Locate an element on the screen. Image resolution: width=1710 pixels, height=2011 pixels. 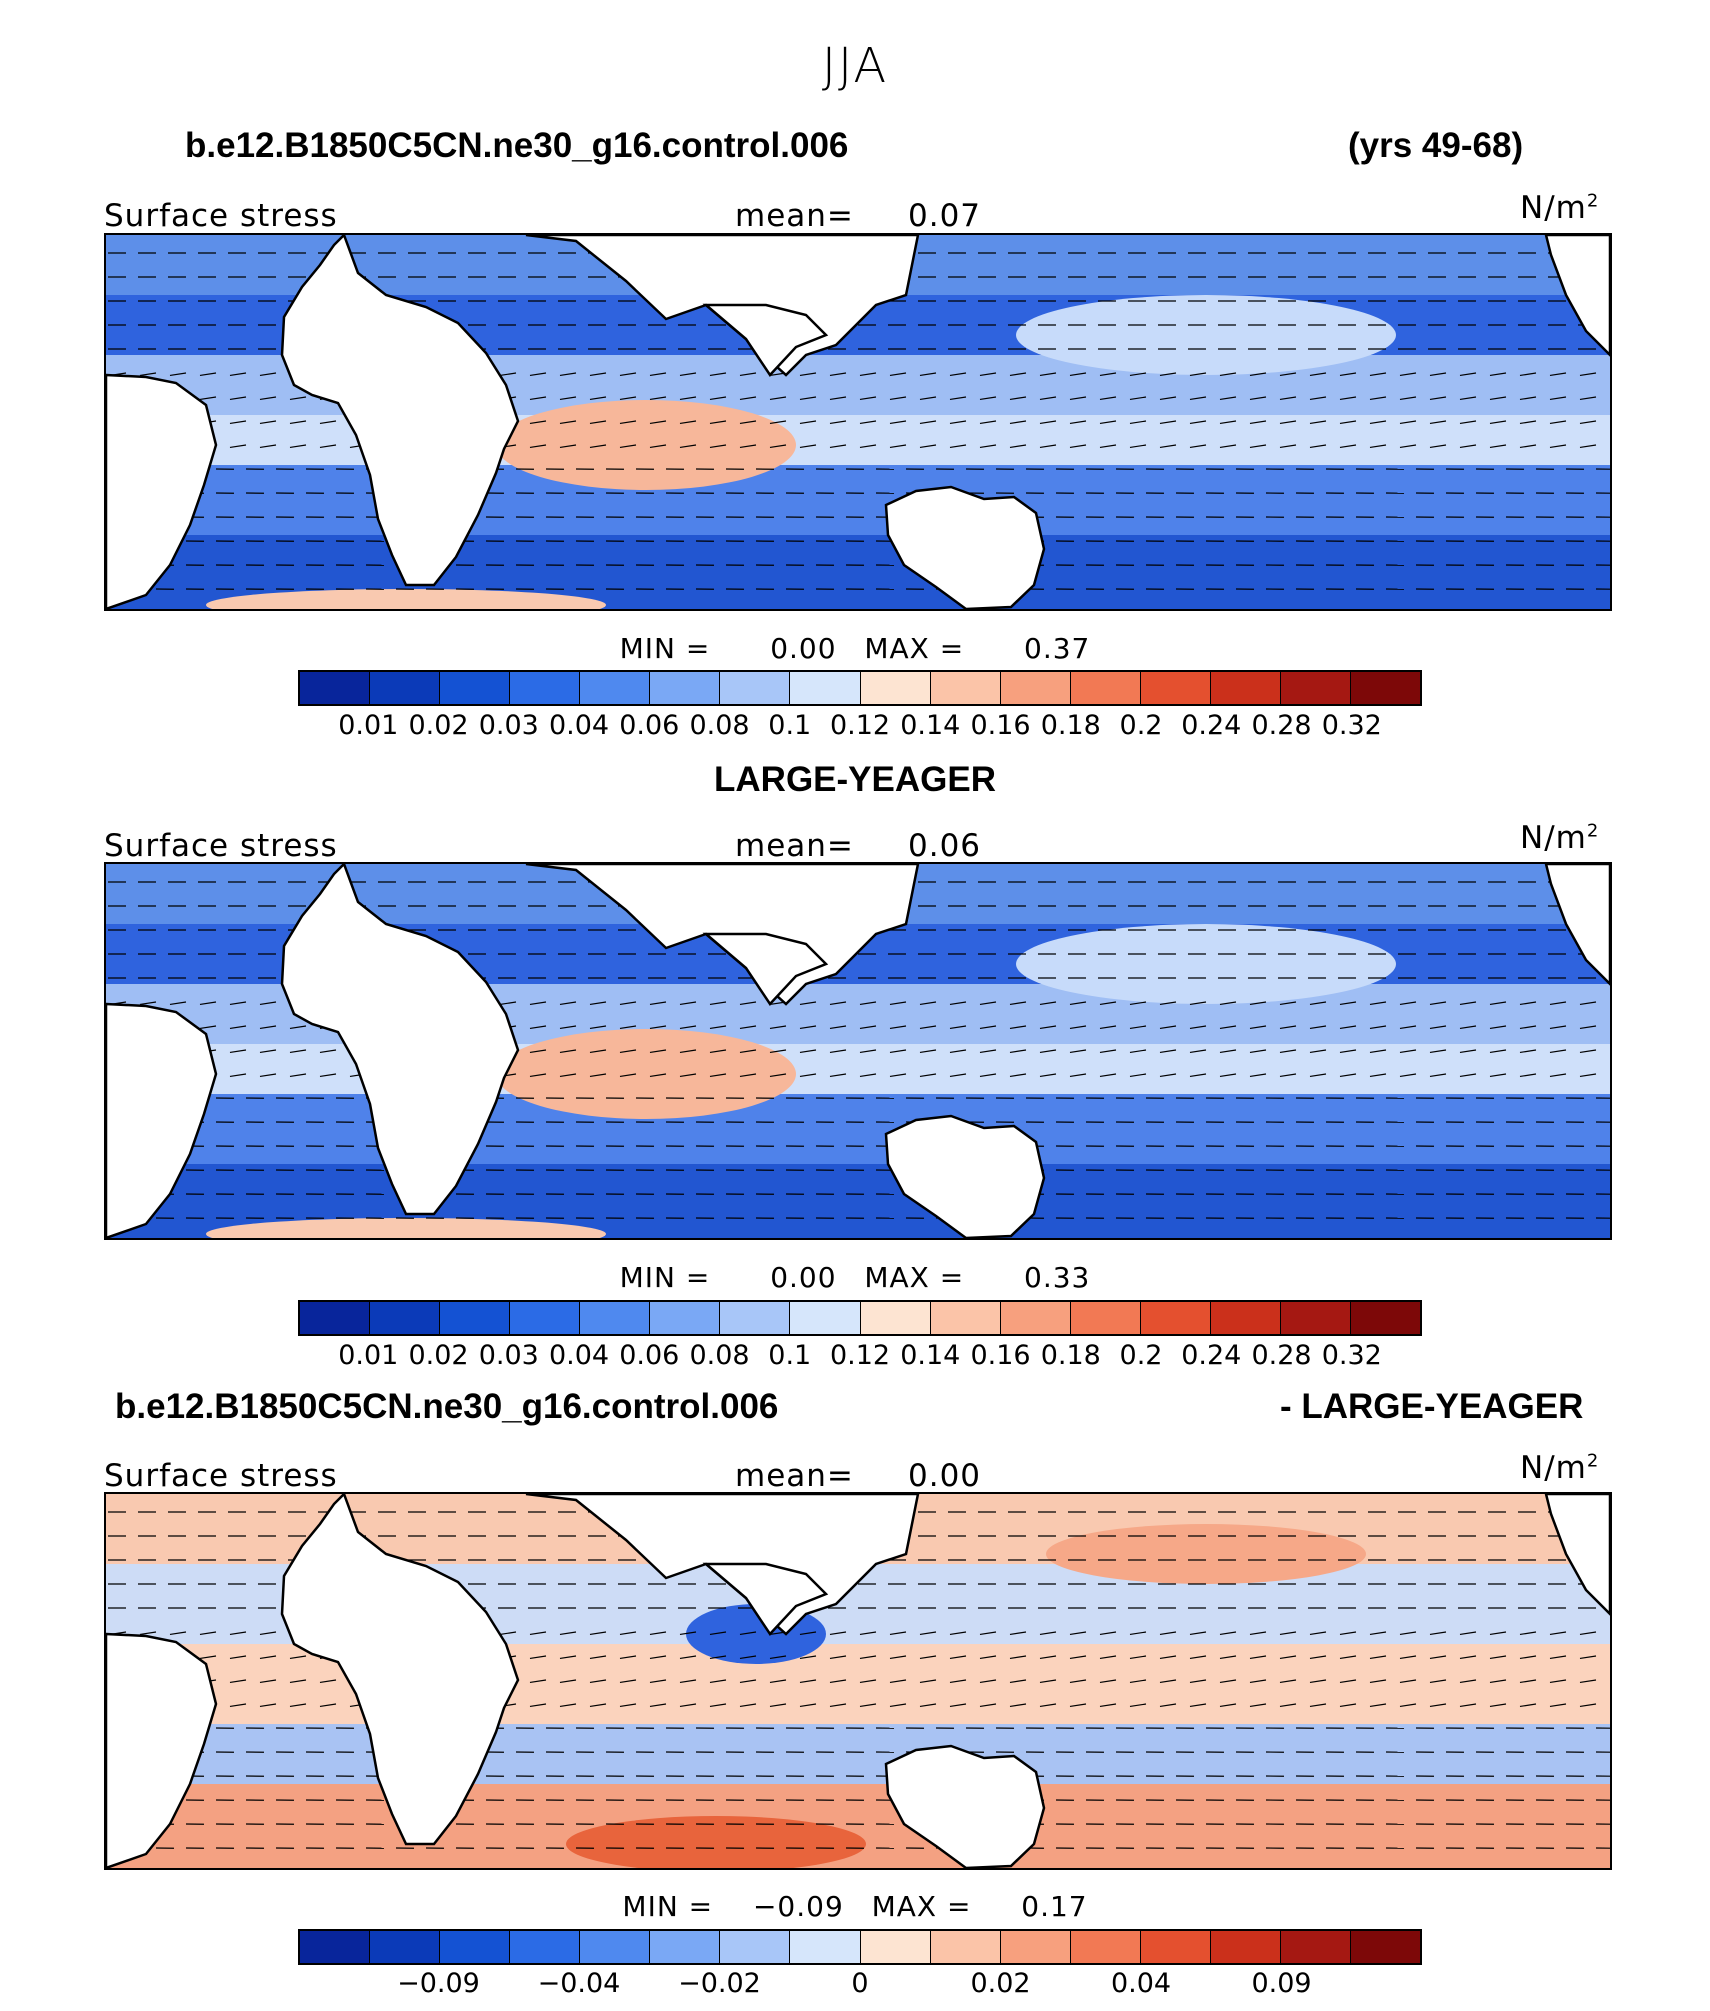
panel2-mean-value: 0.06 is located at coordinates (945, 846).